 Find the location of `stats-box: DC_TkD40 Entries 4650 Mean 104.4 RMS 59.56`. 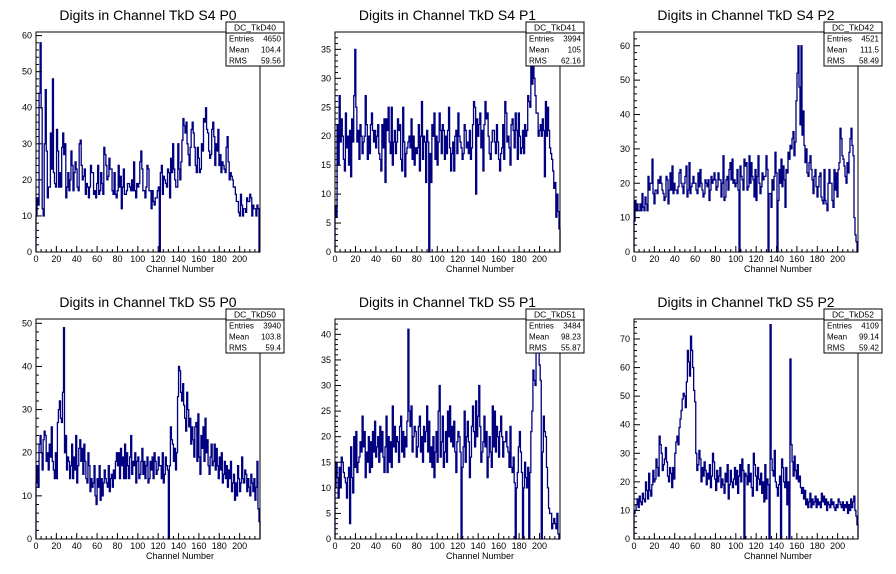

stats-box: DC_TkD40 Entries 4650 Mean 104.4 RMS 59.56 is located at coordinates (255, 44).